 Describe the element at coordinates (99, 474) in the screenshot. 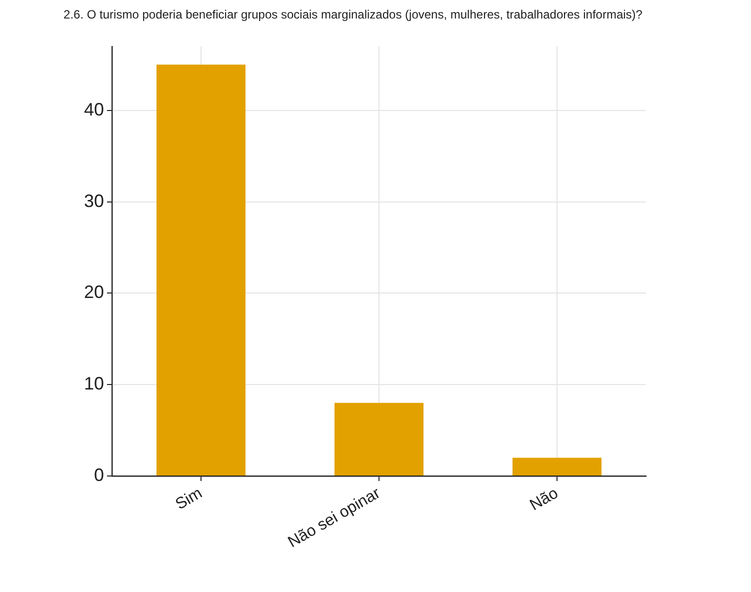

I see `y-tick-label: 0` at that location.